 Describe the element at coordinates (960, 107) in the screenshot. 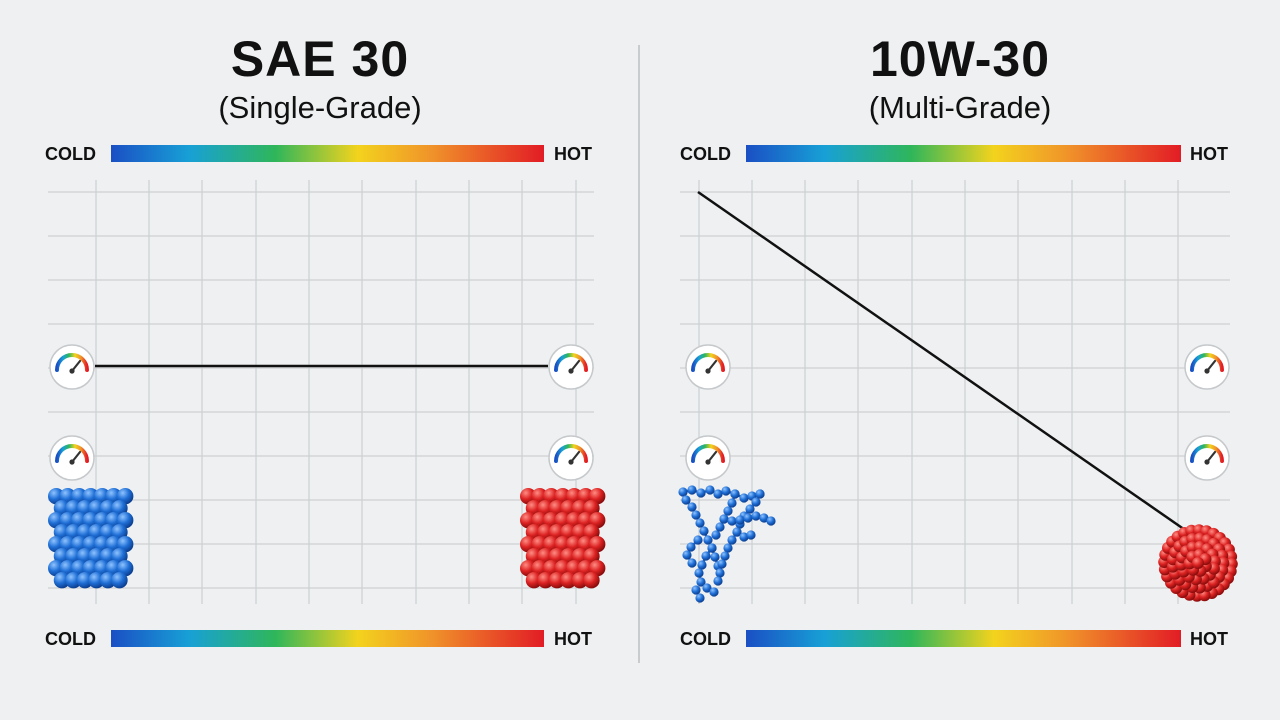

I see `panel-subtitle: (Multi-Grade)` at that location.